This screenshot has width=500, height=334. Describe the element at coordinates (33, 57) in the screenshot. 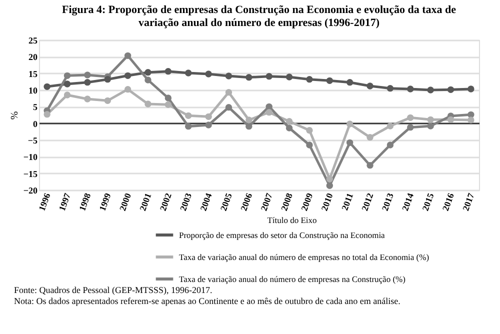

I see `y-tick-label: 20` at that location.